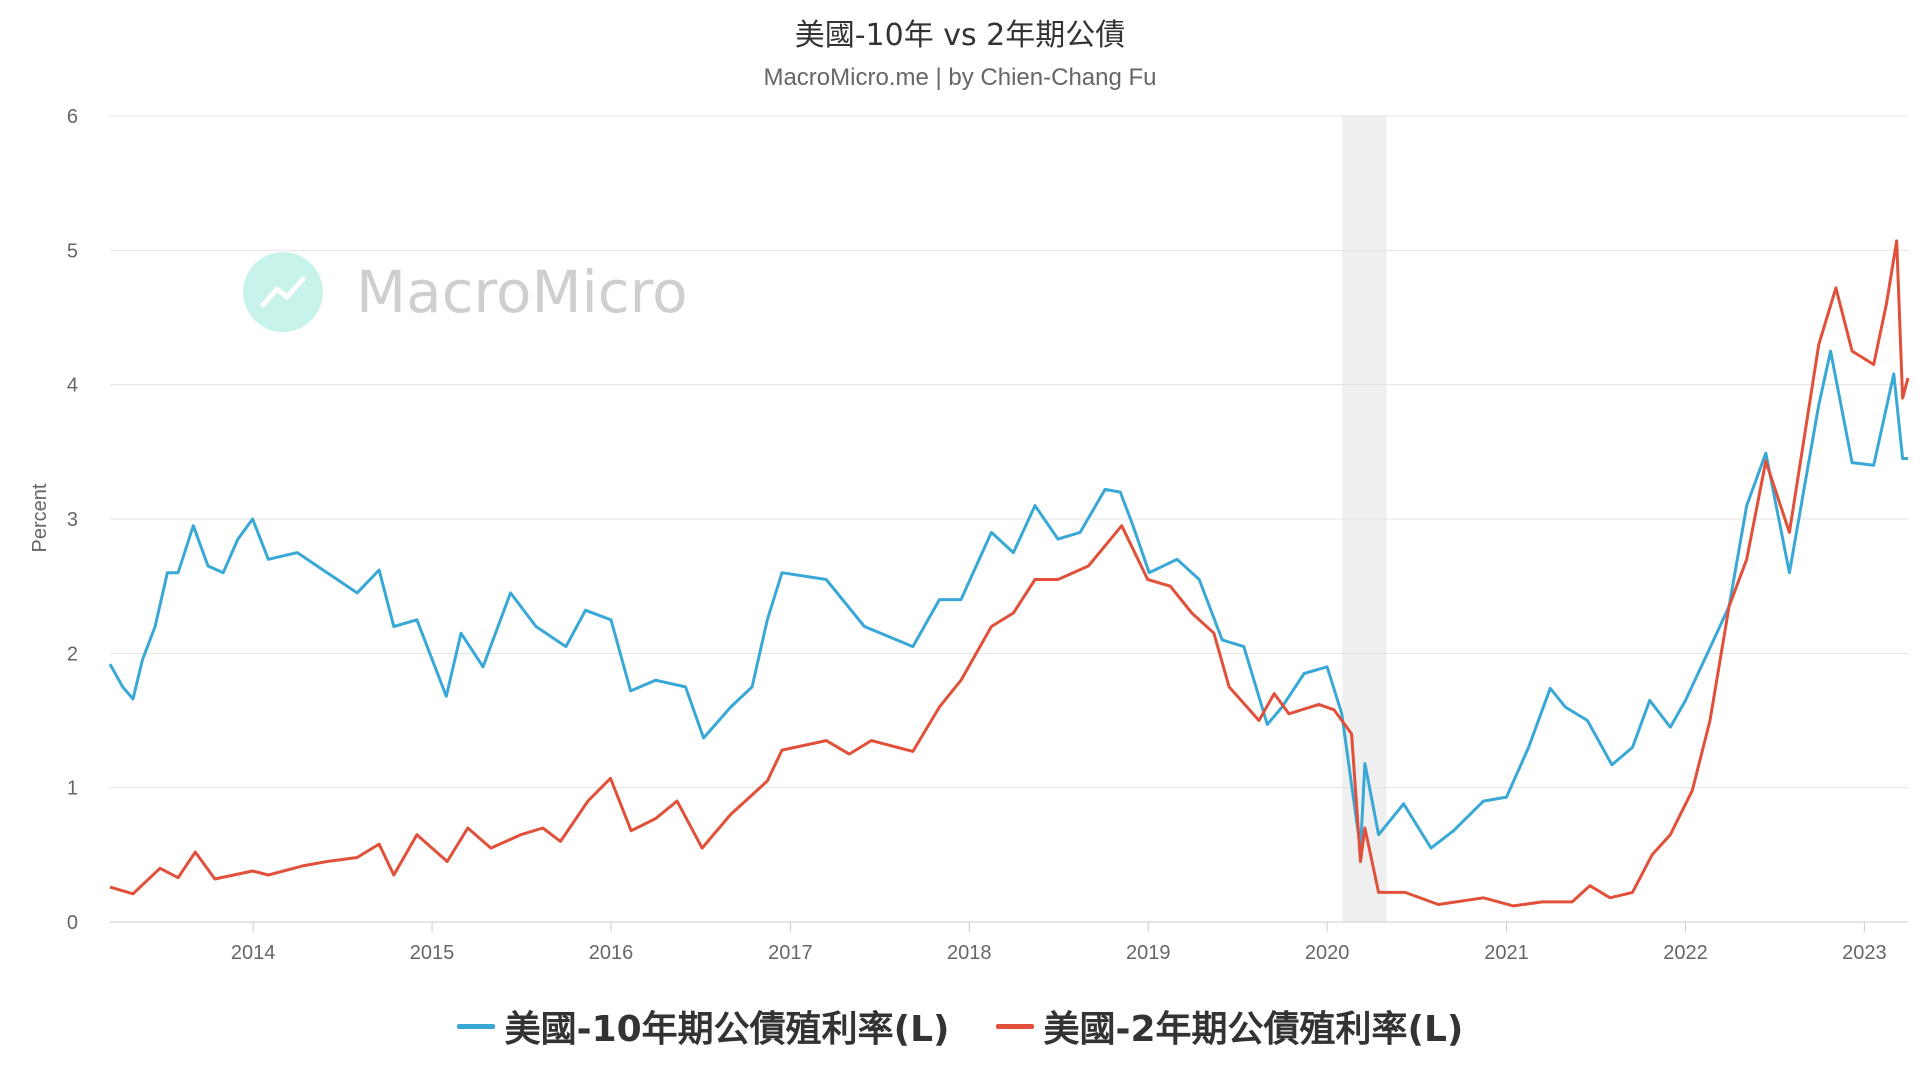  Describe the element at coordinates (72, 923) in the screenshot. I see `y-tick-label: 0` at that location.